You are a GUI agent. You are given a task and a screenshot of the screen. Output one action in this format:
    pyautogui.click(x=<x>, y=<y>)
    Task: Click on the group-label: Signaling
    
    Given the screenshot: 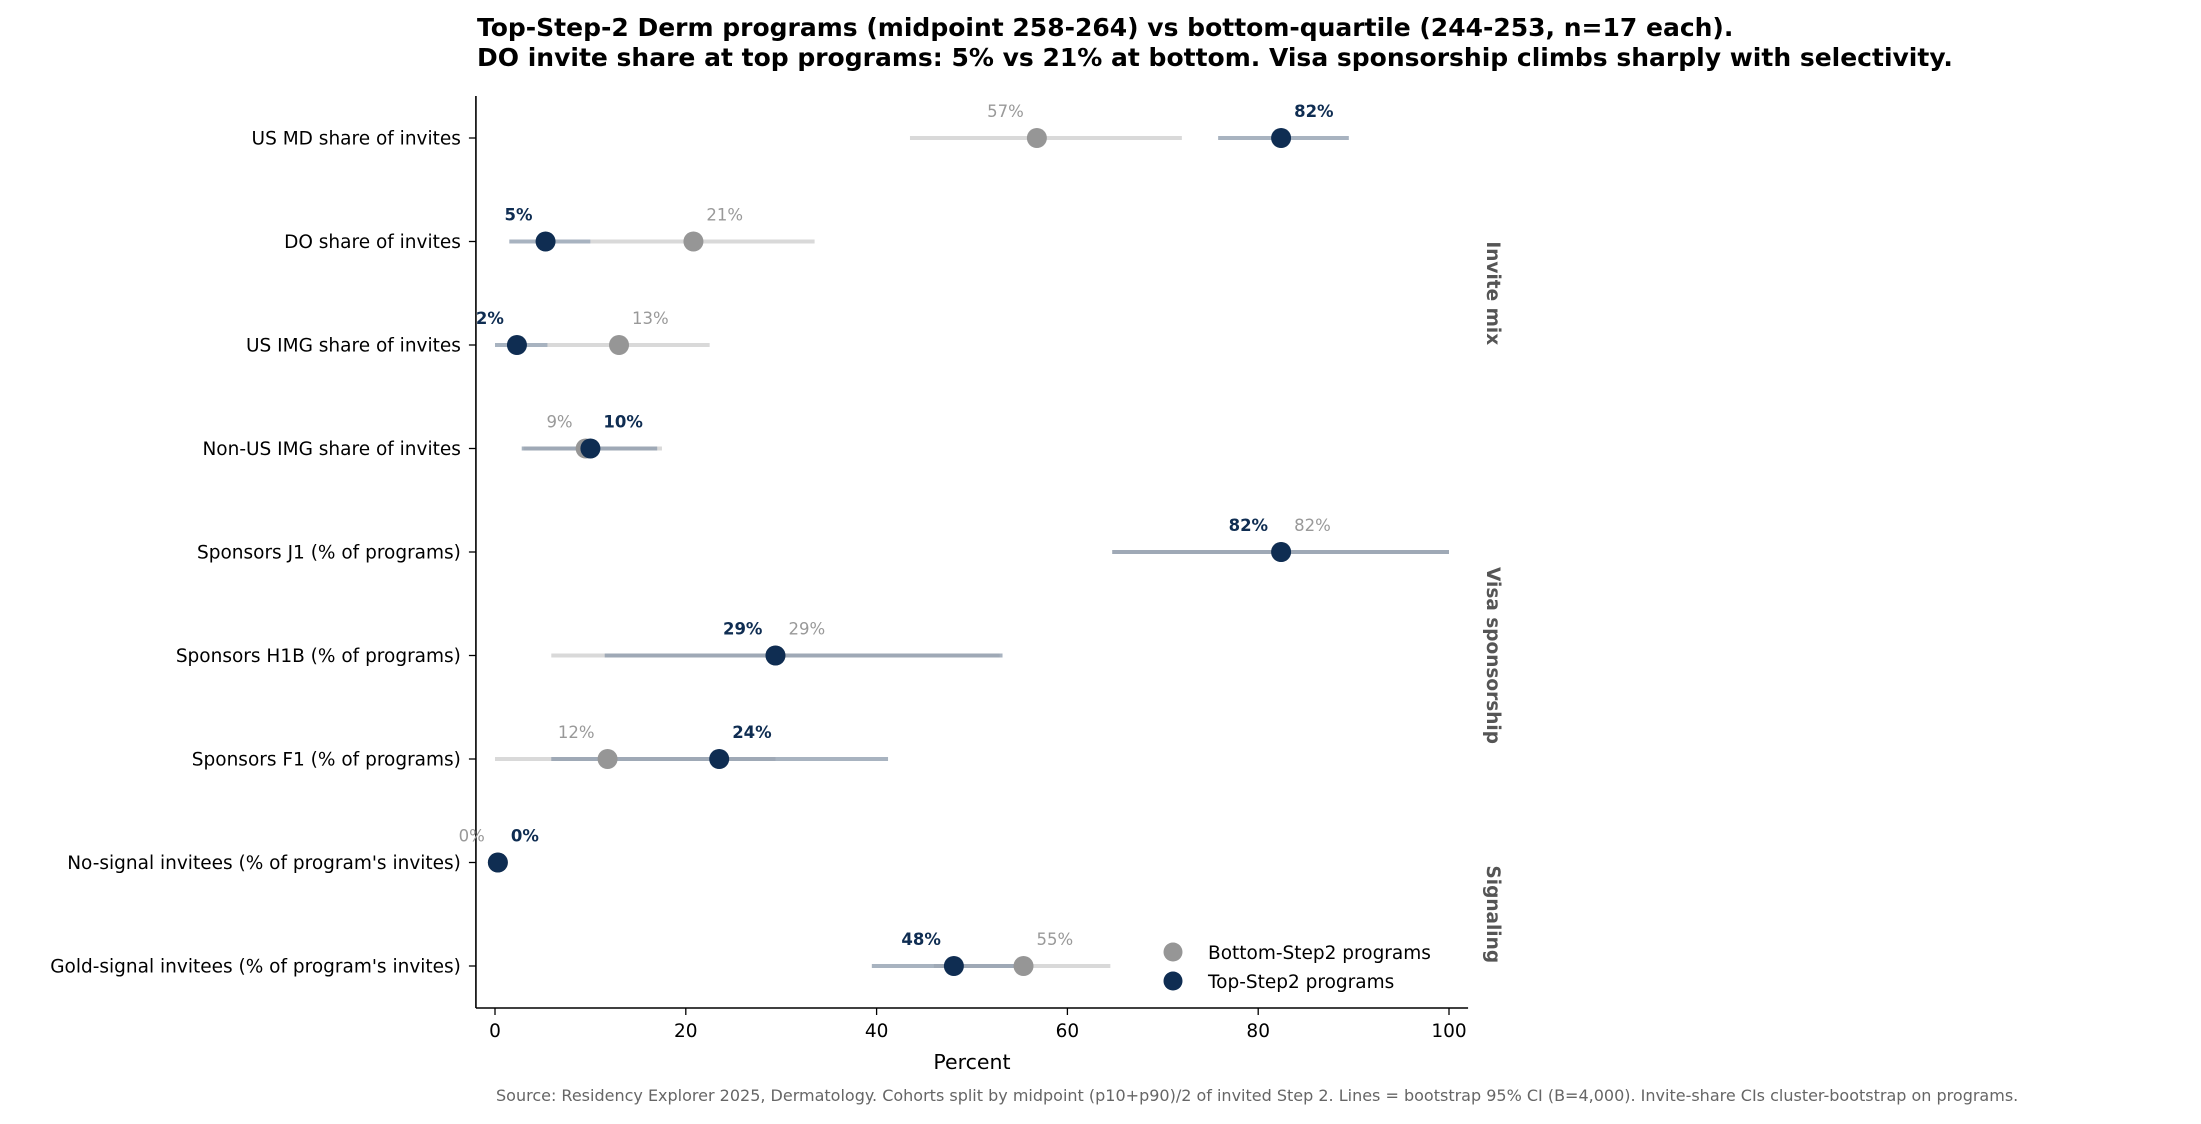 What is the action you would take?
    pyautogui.click(x=1492, y=914)
    